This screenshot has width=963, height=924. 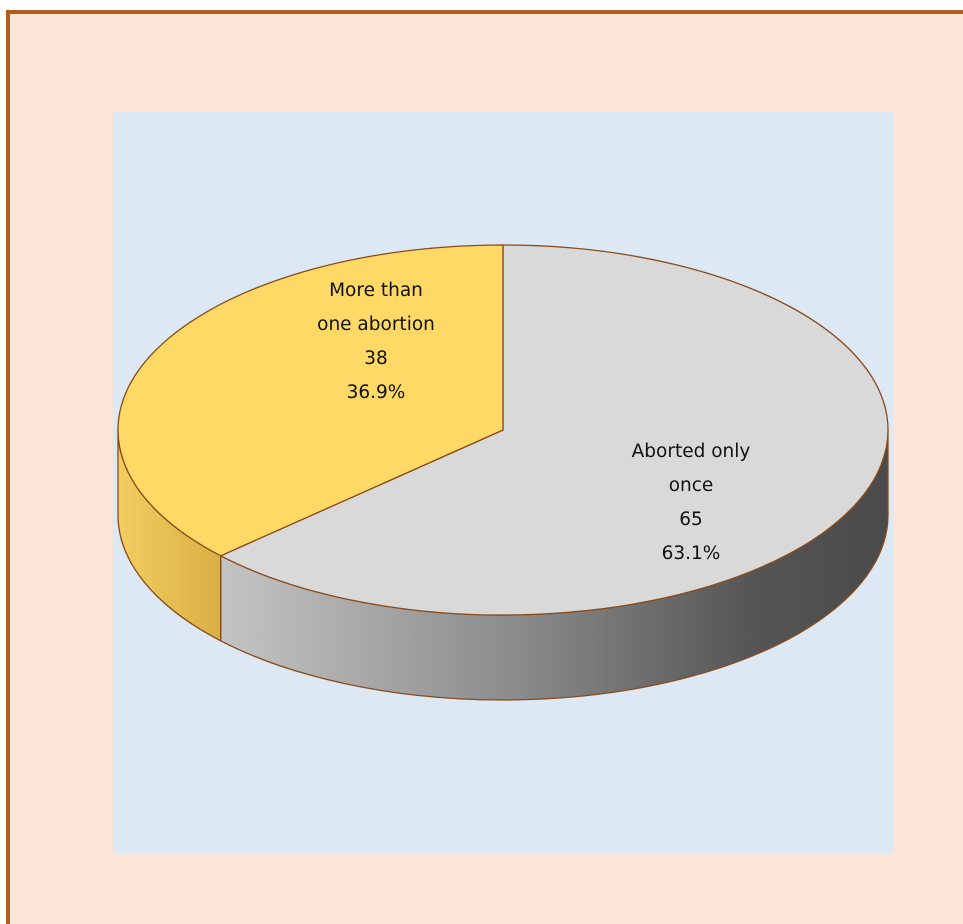 I want to click on data-label-line: one abortion, so click(x=376, y=324).